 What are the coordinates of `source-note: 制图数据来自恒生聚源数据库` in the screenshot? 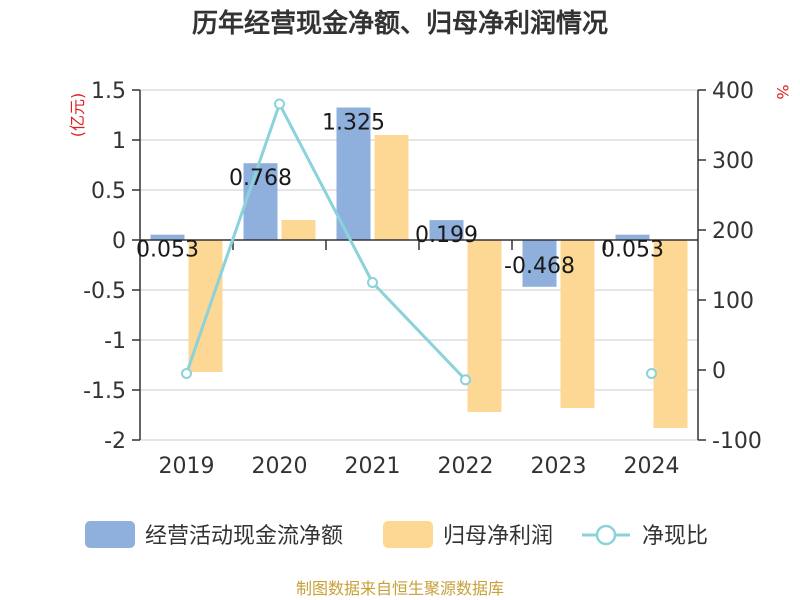 It's located at (400, 588).